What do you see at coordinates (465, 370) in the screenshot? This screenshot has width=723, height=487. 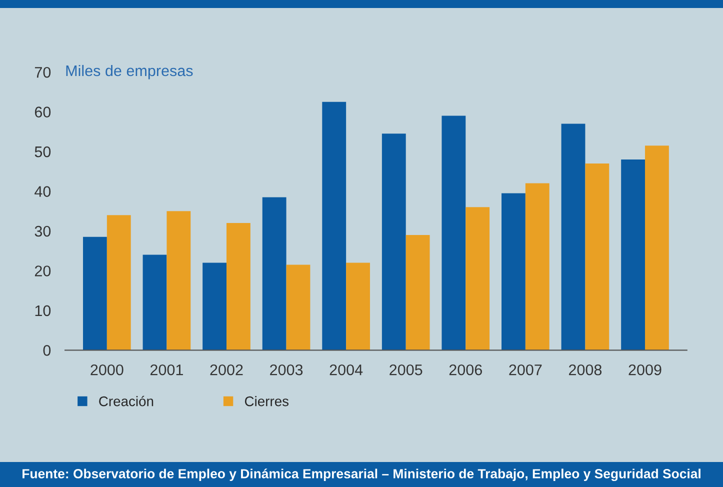 I see `x-tick-label: 2006` at bounding box center [465, 370].